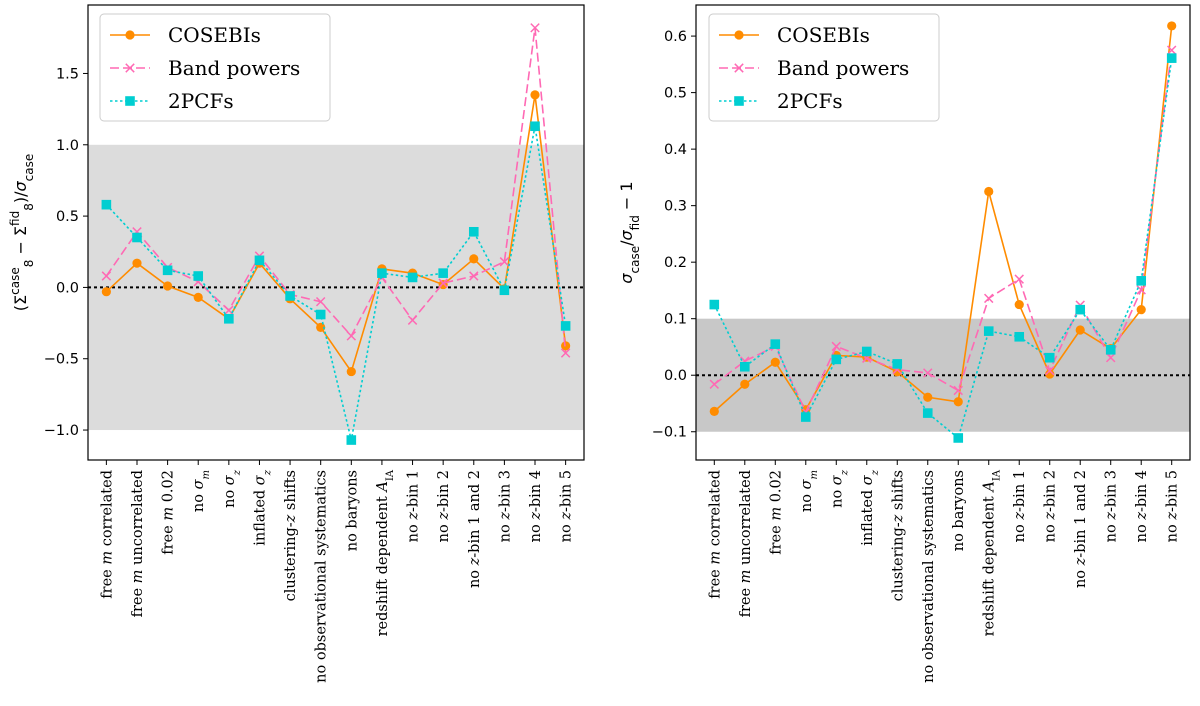 The height and width of the screenshot is (706, 1200). What do you see at coordinates (414, 506) in the screenshot?
I see `x-category-label: no z-bin 1` at bounding box center [414, 506].